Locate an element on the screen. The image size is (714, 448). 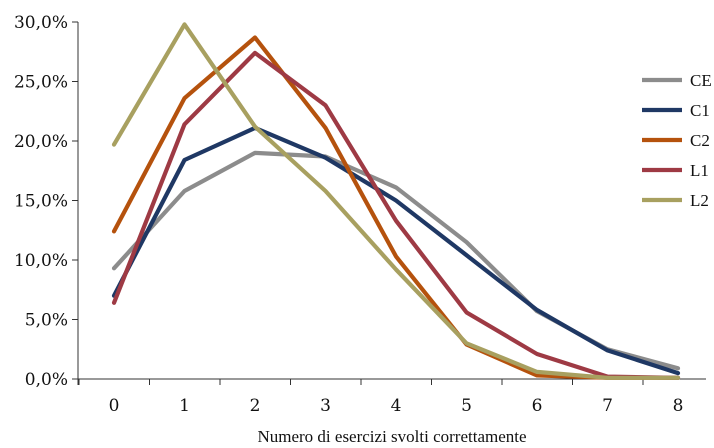
legend: CE C1 C2 L1 L2 is located at coordinates (677, 140).